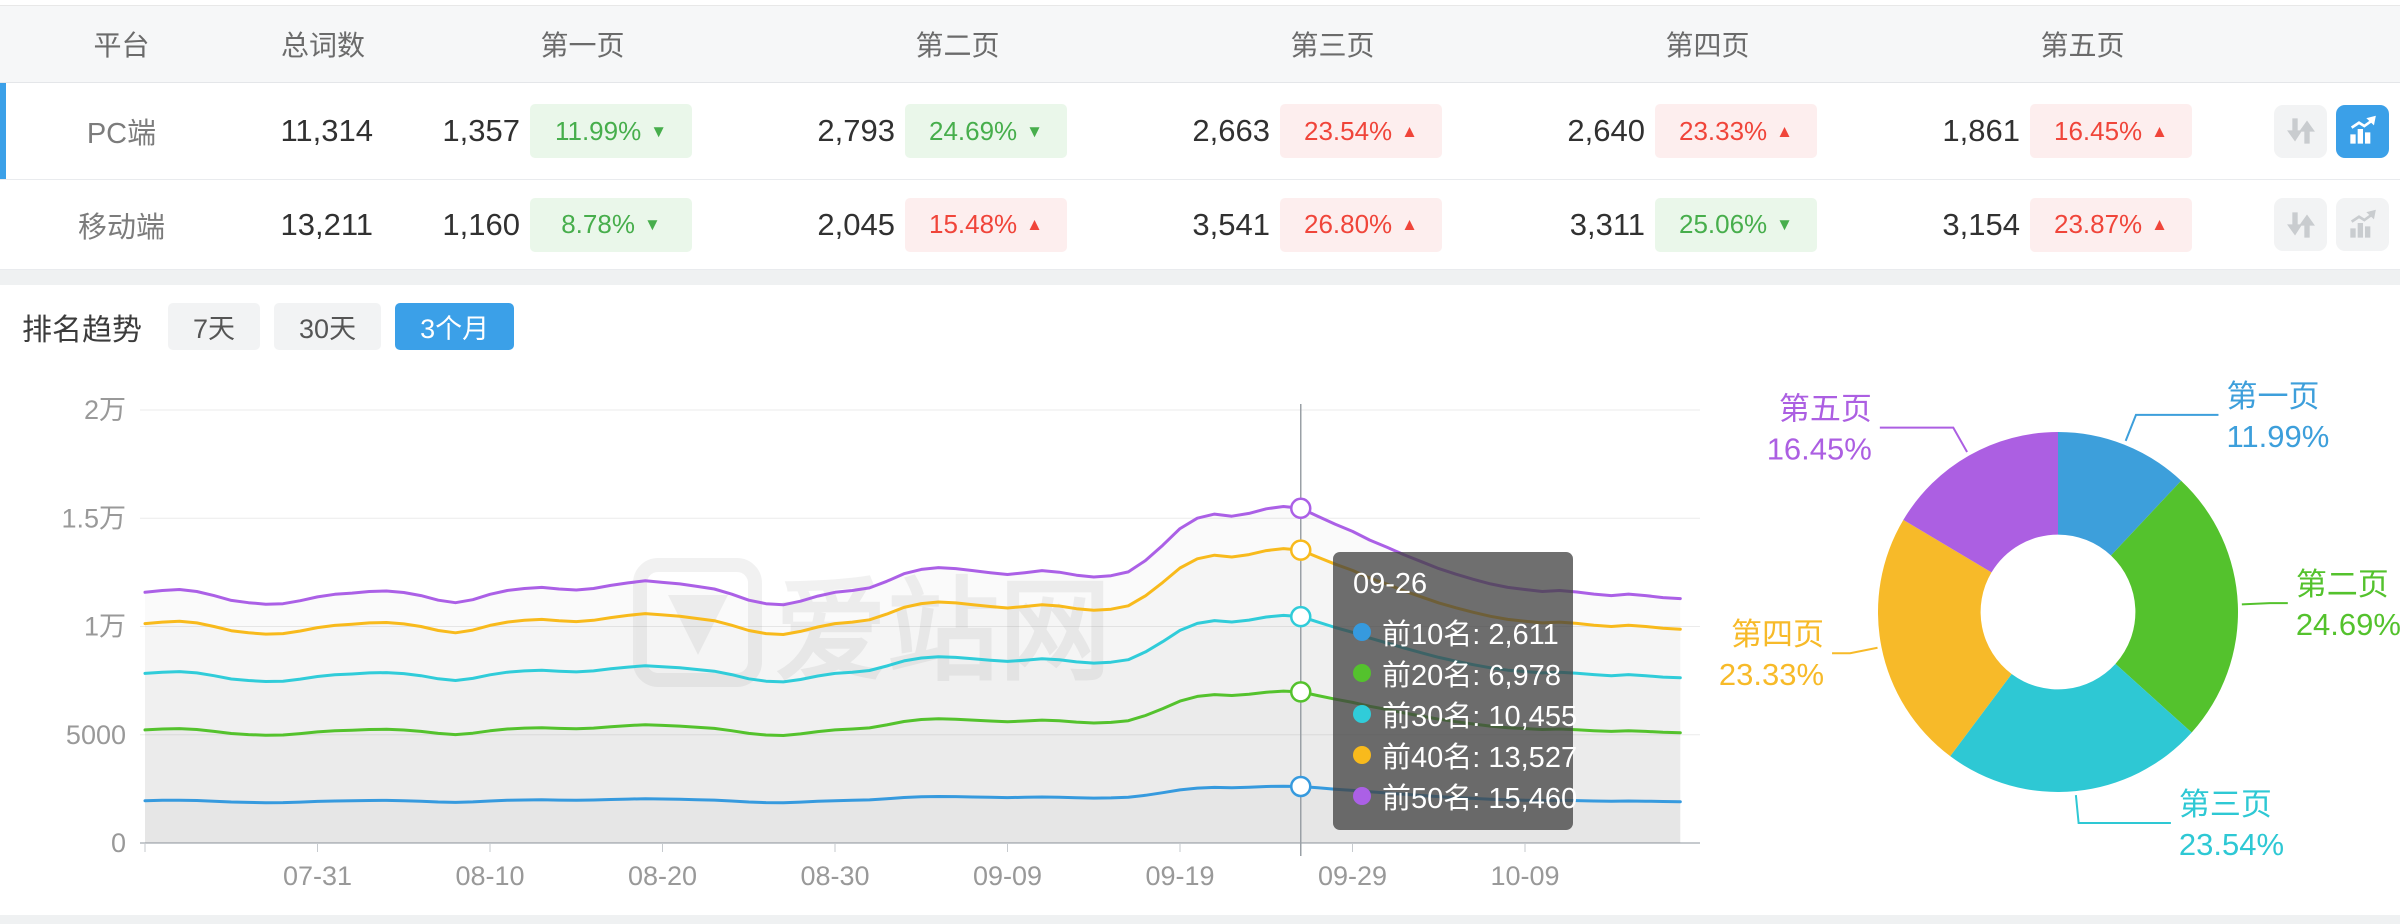 The height and width of the screenshot is (924, 2400). I want to click on tab-range-30天: 30天, so click(328, 326).